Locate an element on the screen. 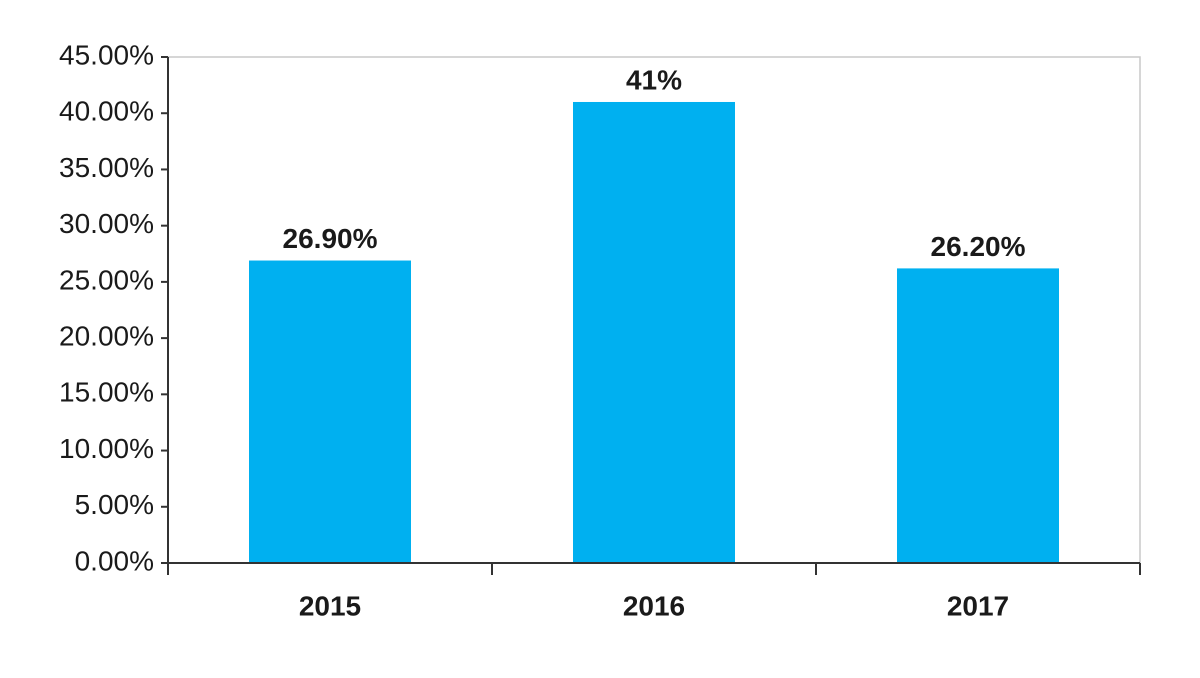 The image size is (1200, 678). value-label: 26.90% is located at coordinates (330, 238).